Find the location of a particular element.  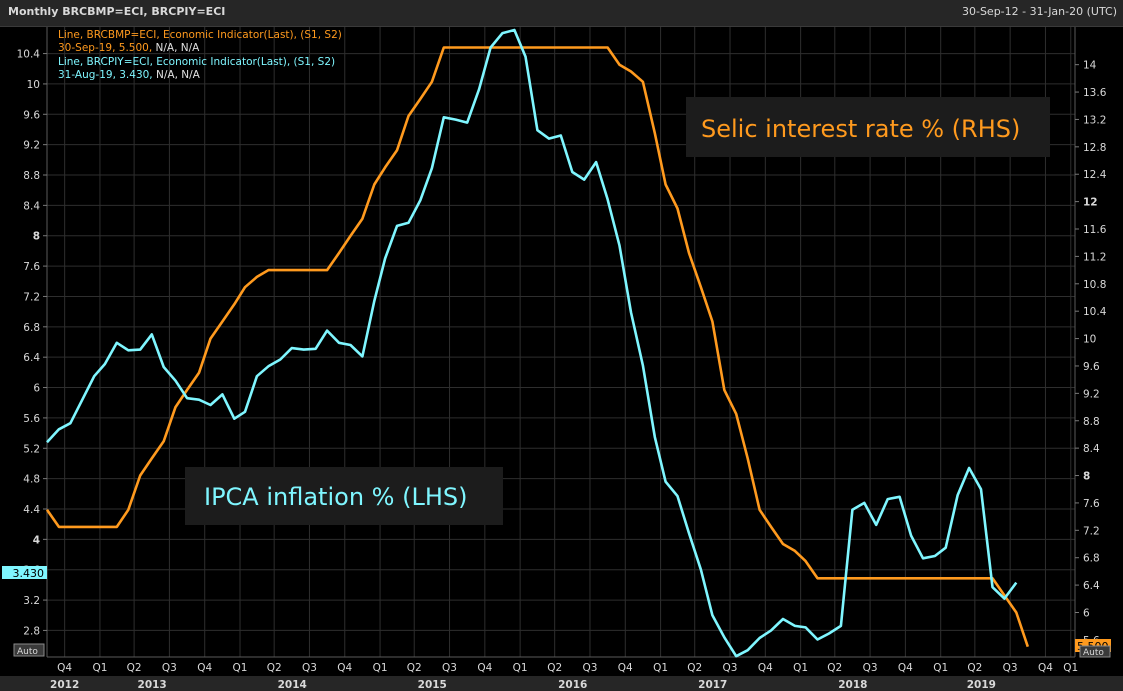

selic-annotation-text: Selic interest rate % (RHS) is located at coordinates (860, 129).